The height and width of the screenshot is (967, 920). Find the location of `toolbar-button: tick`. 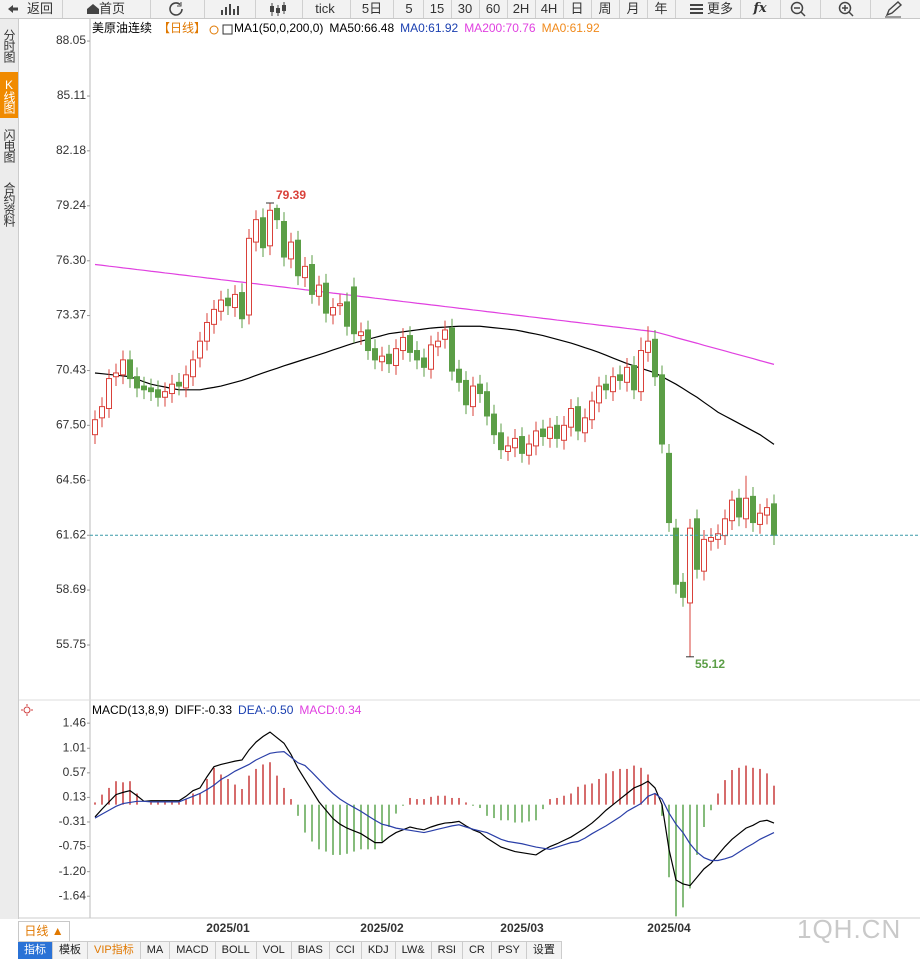

toolbar-button: tick is located at coordinates (325, 8).